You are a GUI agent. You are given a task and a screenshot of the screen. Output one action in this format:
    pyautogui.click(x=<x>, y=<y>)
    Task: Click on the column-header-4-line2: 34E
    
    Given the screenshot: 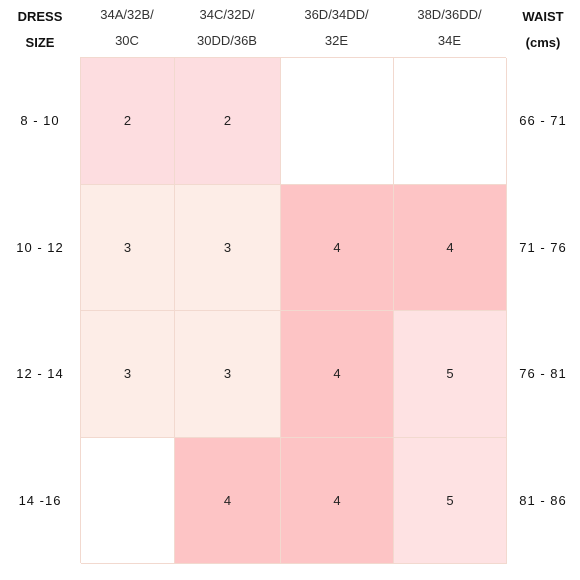 What is the action you would take?
    pyautogui.click(x=449, y=40)
    